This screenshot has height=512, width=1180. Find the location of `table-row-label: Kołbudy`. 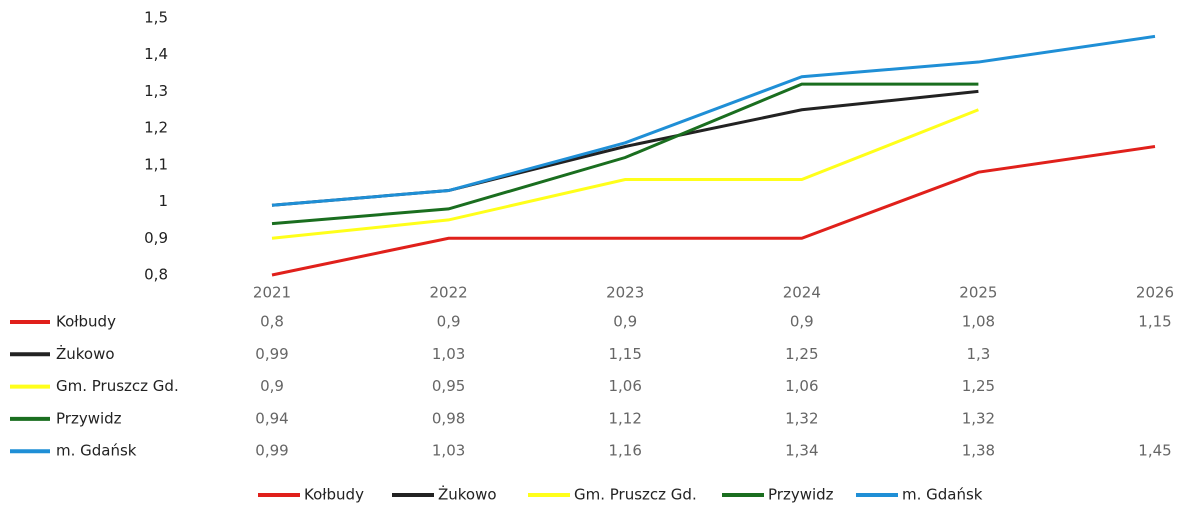

table-row-label: Kołbudy is located at coordinates (86, 322).